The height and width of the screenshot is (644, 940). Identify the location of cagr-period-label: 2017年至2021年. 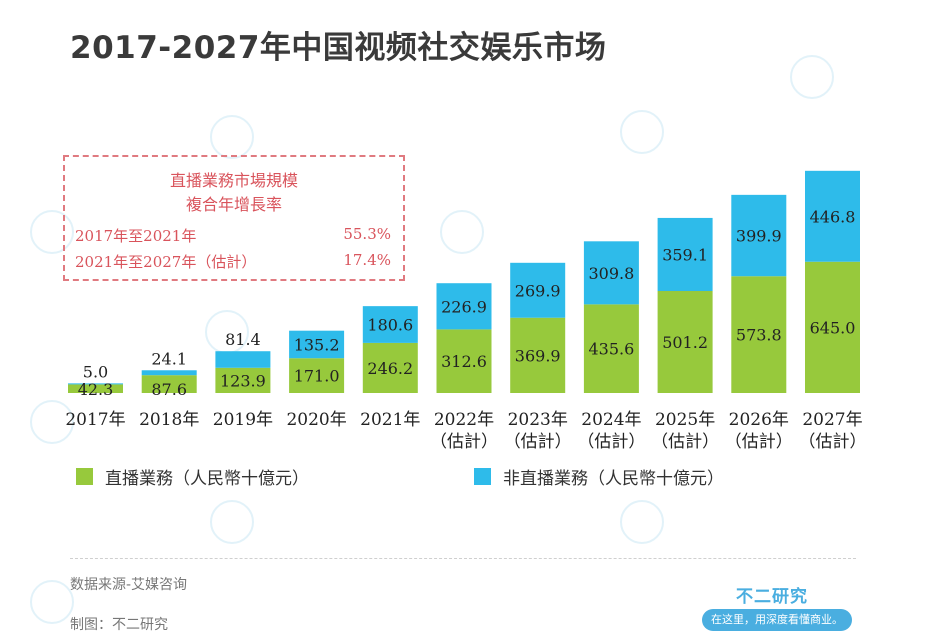
(136, 236).